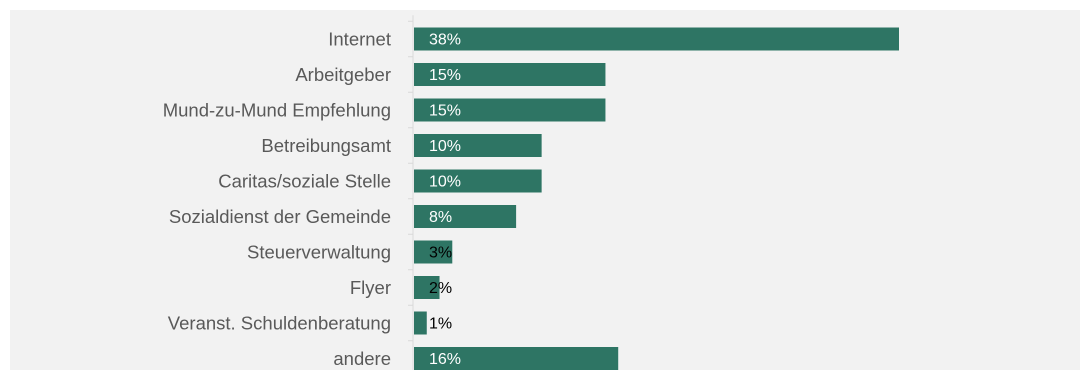 The width and height of the screenshot is (1088, 370). Describe the element at coordinates (440, 253) in the screenshot. I see `value-label: 3%` at that location.